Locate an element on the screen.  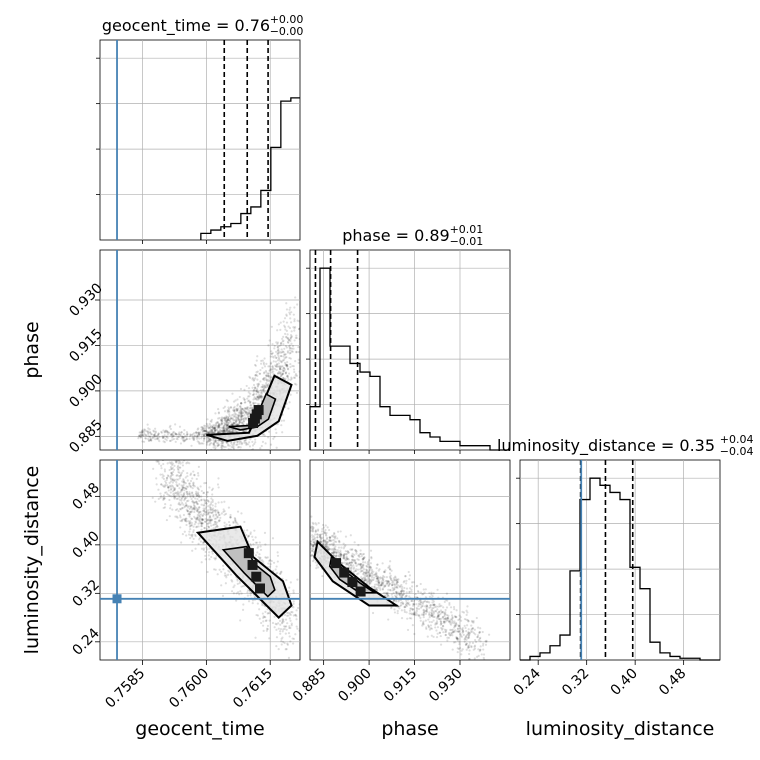
density-core is located at coordinates (336, 563).